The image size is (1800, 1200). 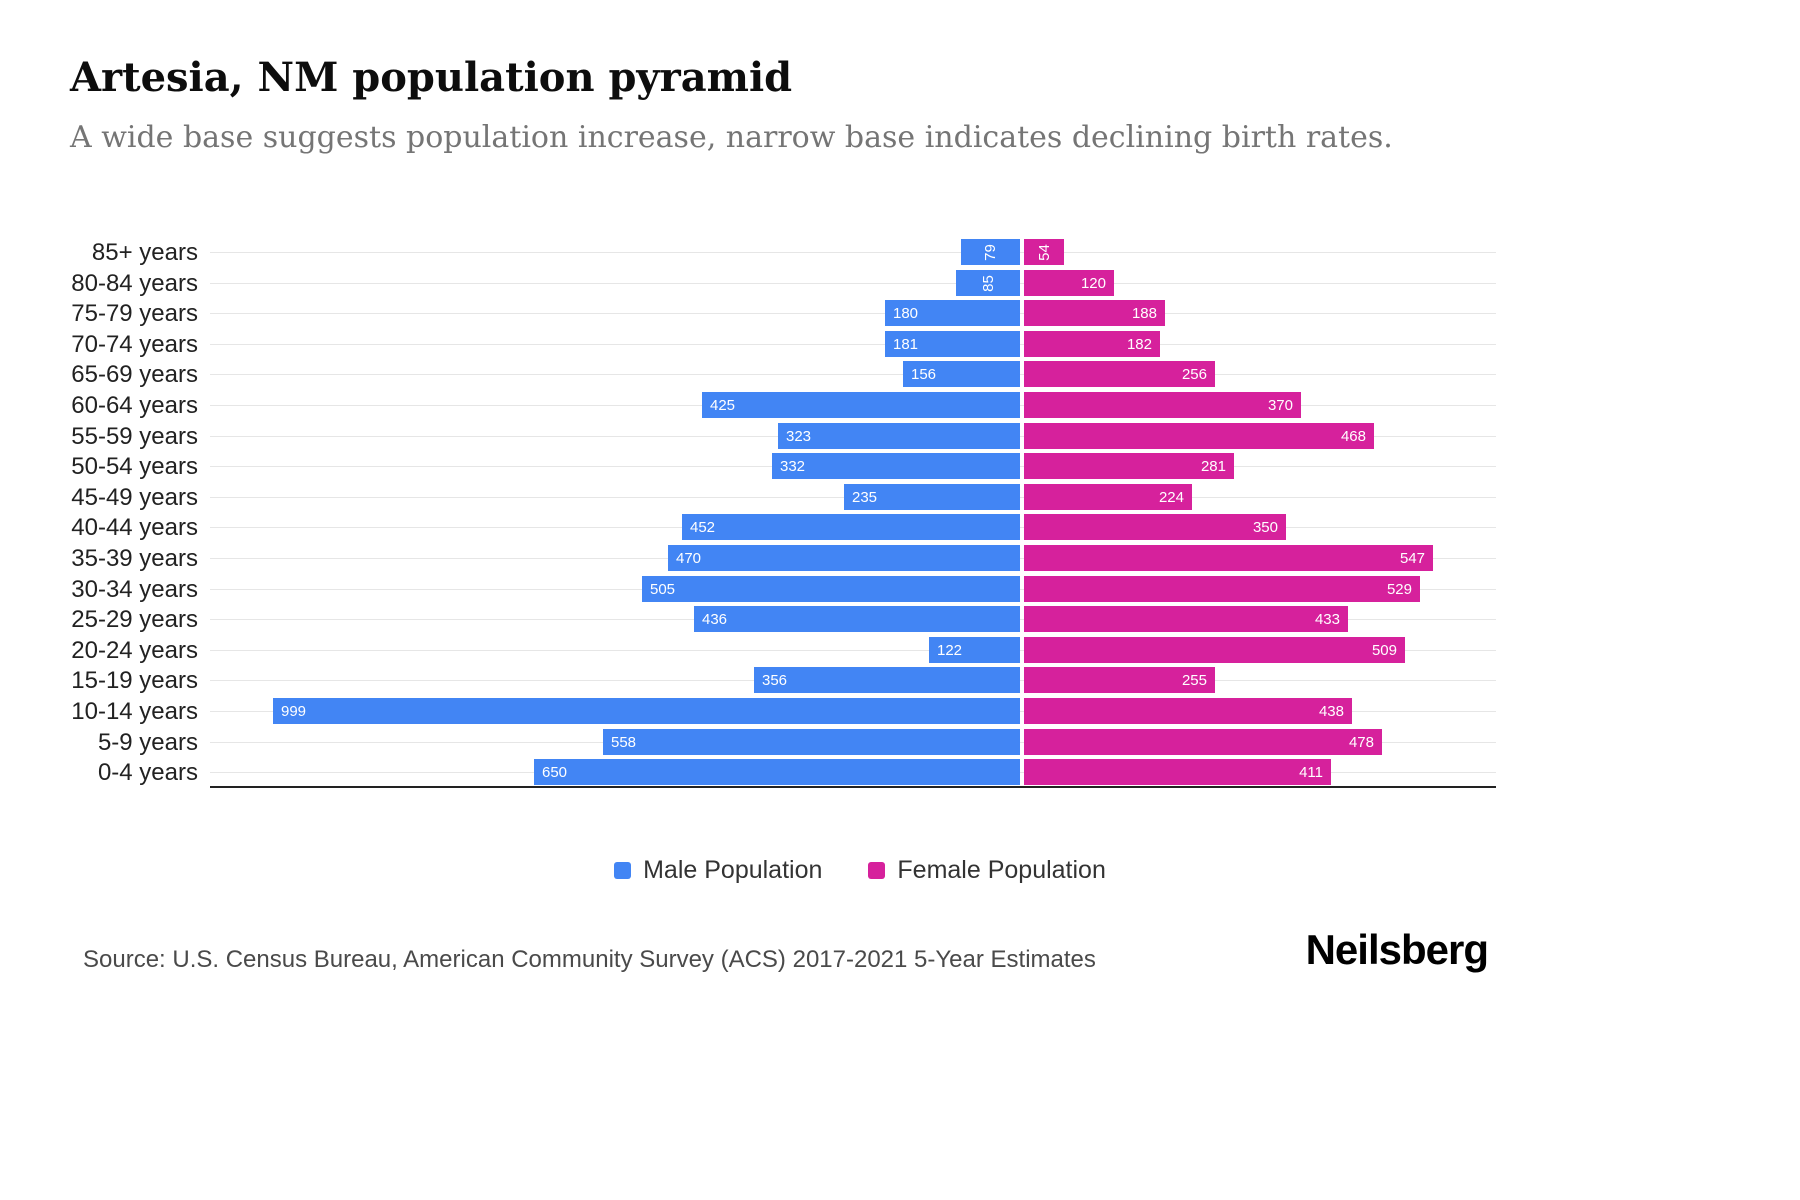 What do you see at coordinates (1144, 313) in the screenshot?
I see `bar-value-label: 188` at bounding box center [1144, 313].